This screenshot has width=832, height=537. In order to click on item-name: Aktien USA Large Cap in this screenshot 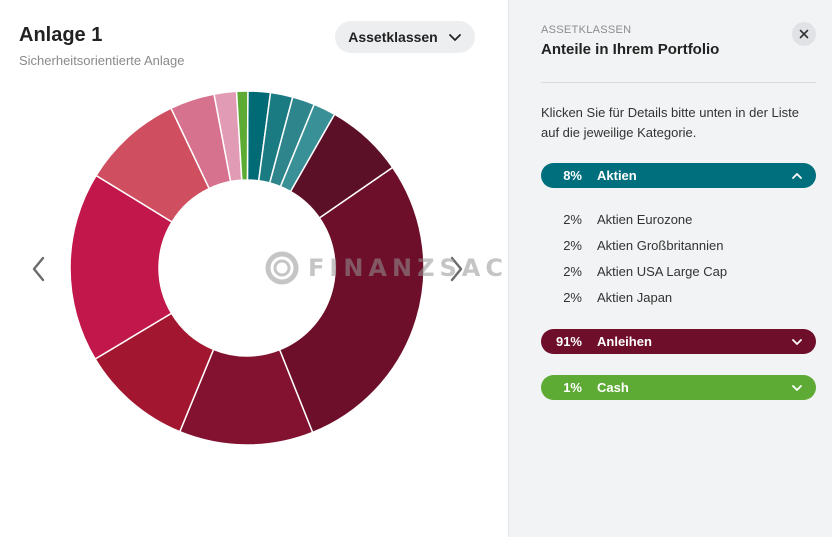, I will do `click(662, 271)`.